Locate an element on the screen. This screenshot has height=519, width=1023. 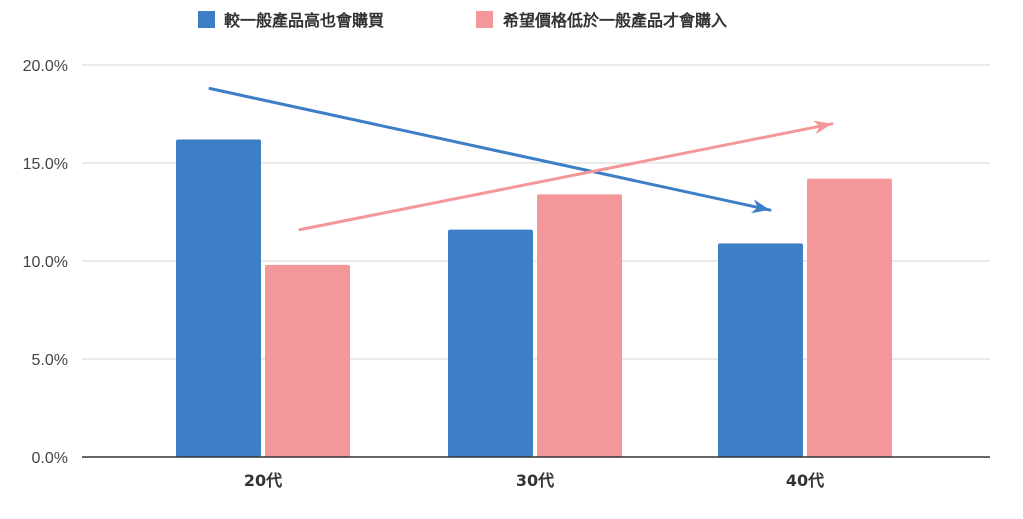
x-axis-category-labels: 20代 30代 40代 is located at coordinates (534, 480).